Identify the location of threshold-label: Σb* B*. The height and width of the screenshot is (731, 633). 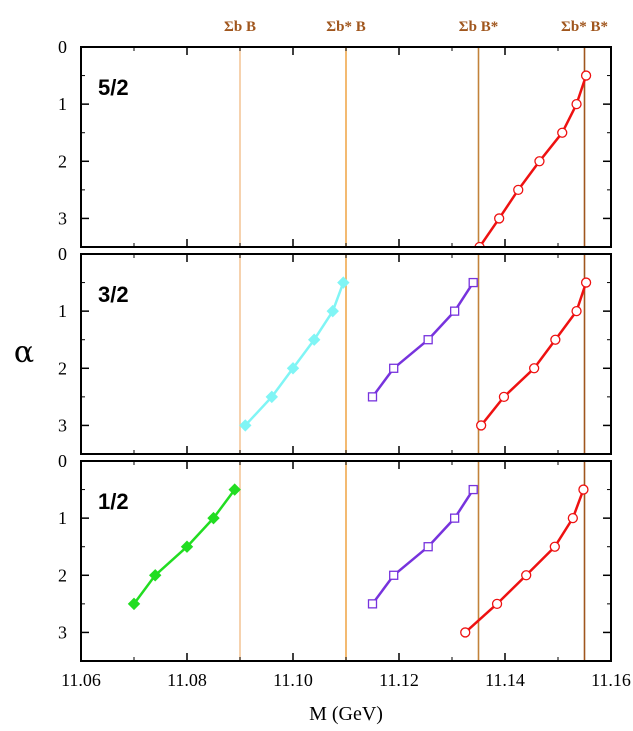
(584, 27).